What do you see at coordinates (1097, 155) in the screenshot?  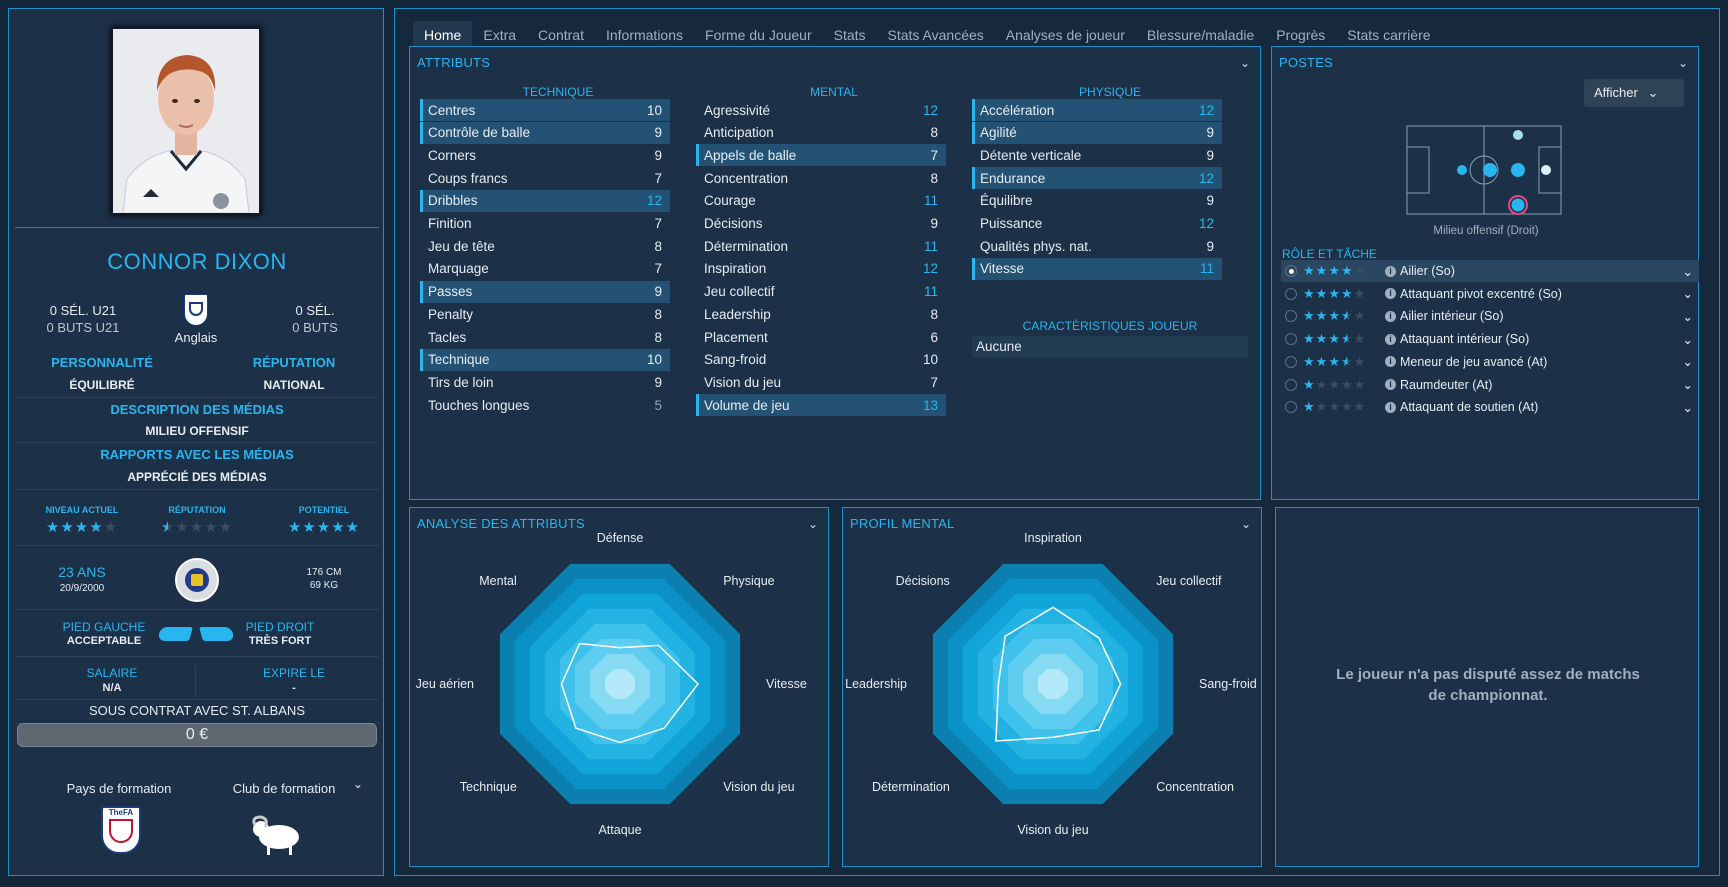 I see `attribute-row: Détente verticale 9` at bounding box center [1097, 155].